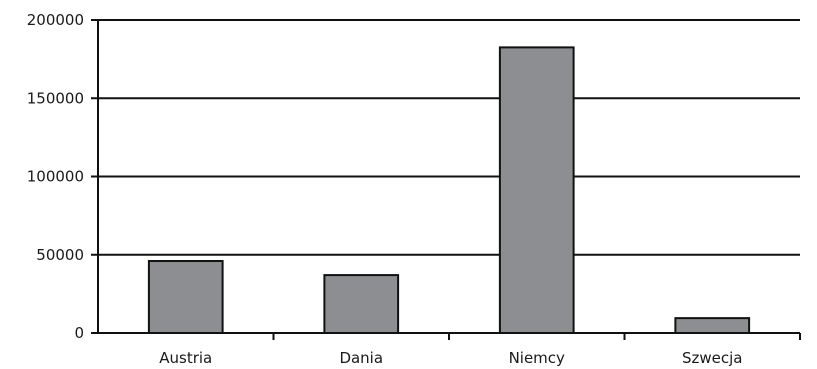 The image size is (817, 369). I want to click on y-tick-label: 200000, so click(55, 20).